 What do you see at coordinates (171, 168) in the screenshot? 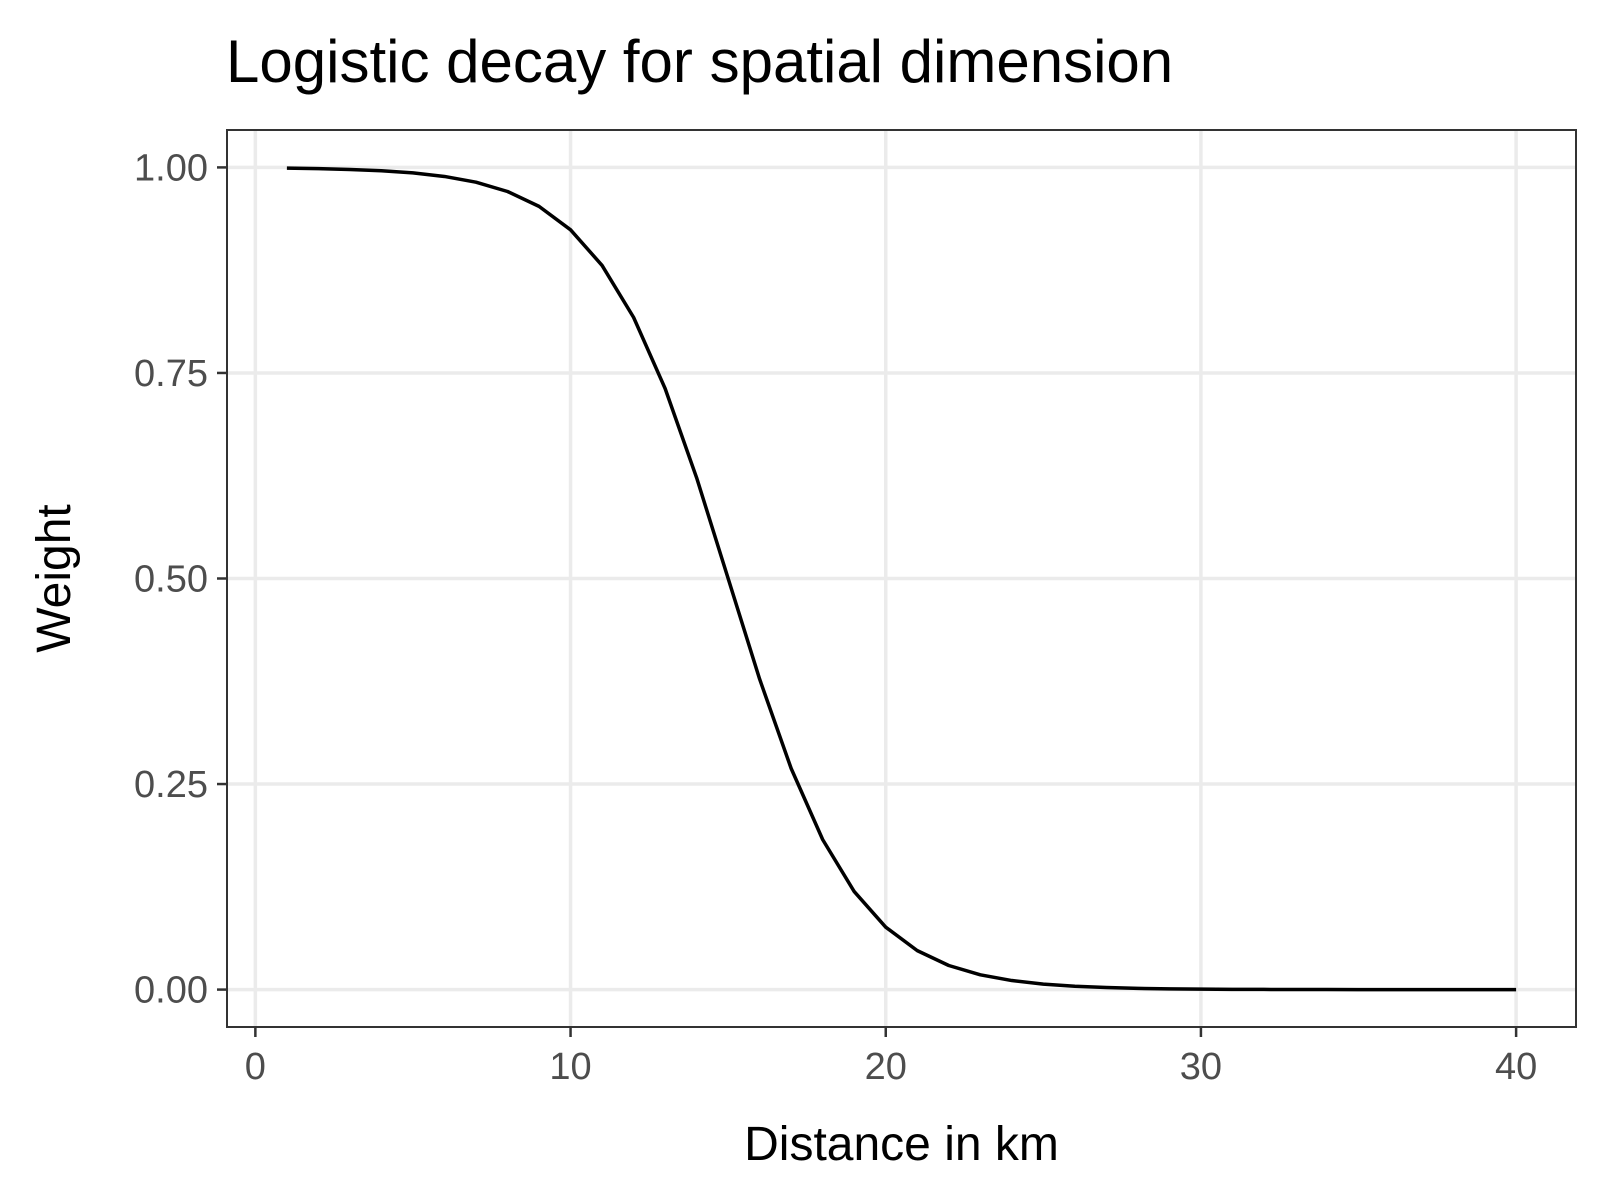
I see `y-tick-label: 1.00` at bounding box center [171, 168].